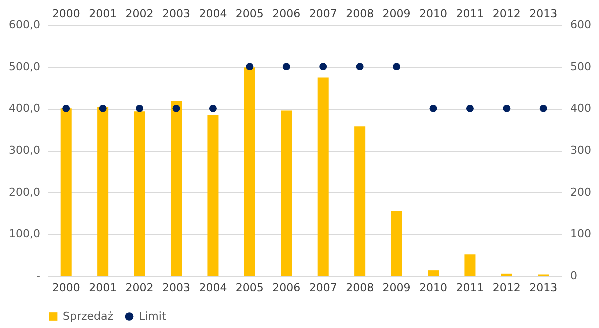 This screenshot has height=328, width=599. What do you see at coordinates (103, 14) in the screenshot?
I see `category-label: 2001` at bounding box center [103, 14].